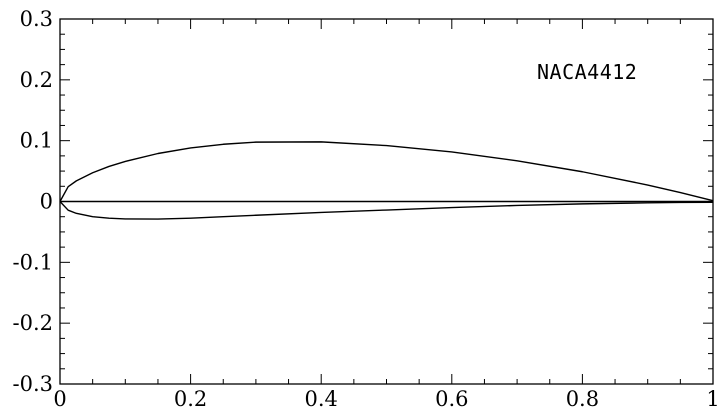  Describe the element at coordinates (33, 323) in the screenshot. I see `y-tick-label: -0.2` at that location.